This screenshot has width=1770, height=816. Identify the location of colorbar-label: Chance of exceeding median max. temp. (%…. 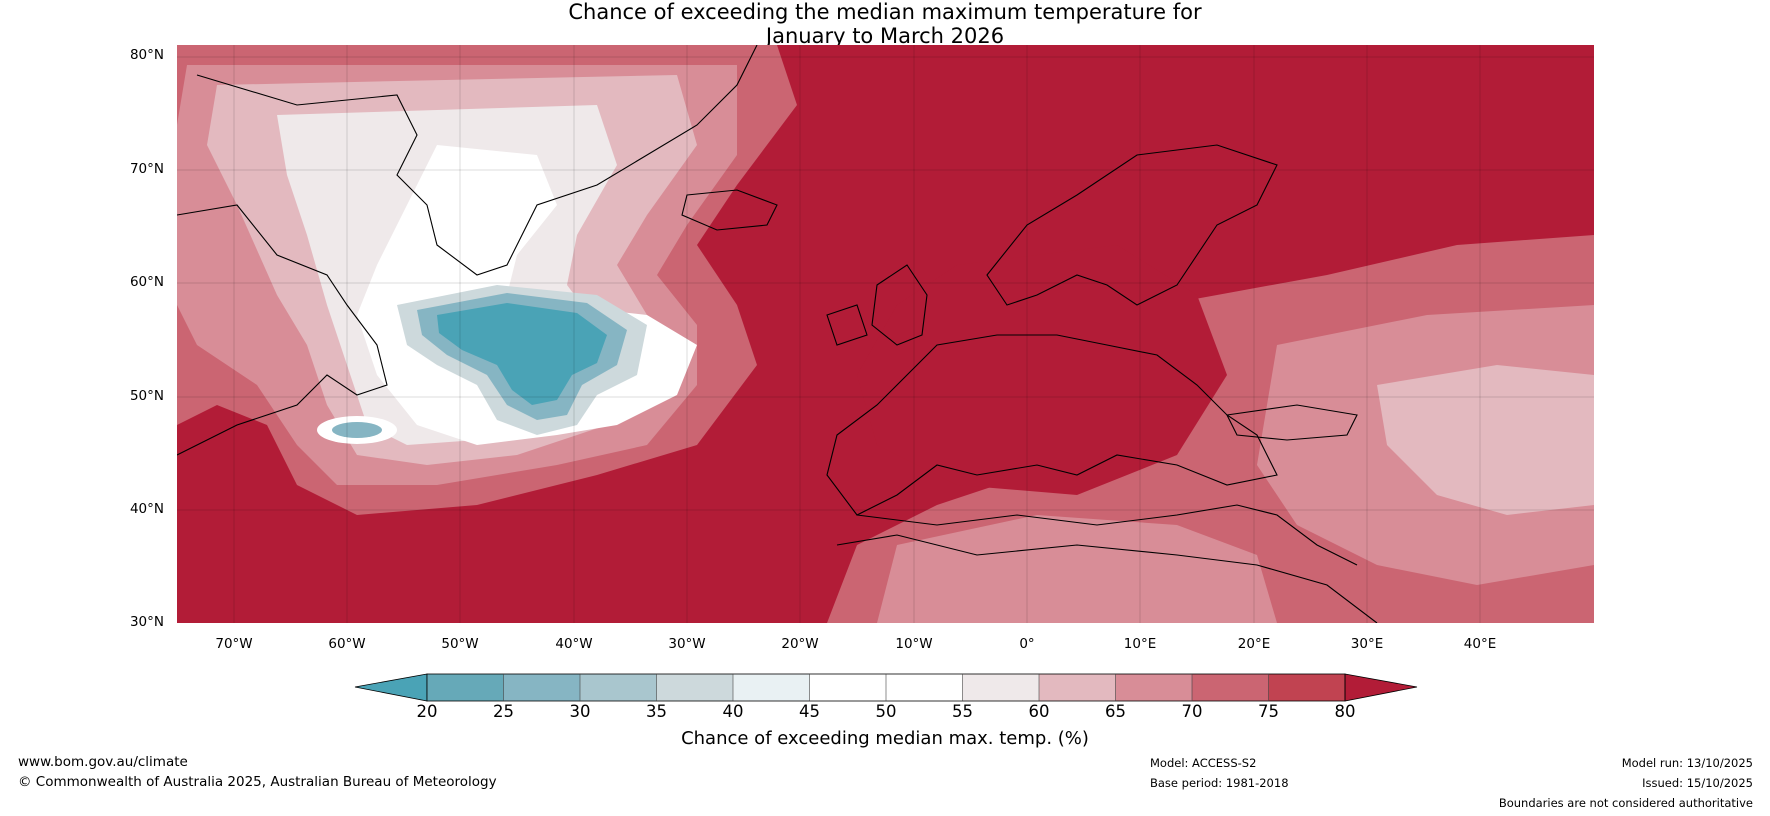
(885, 738).